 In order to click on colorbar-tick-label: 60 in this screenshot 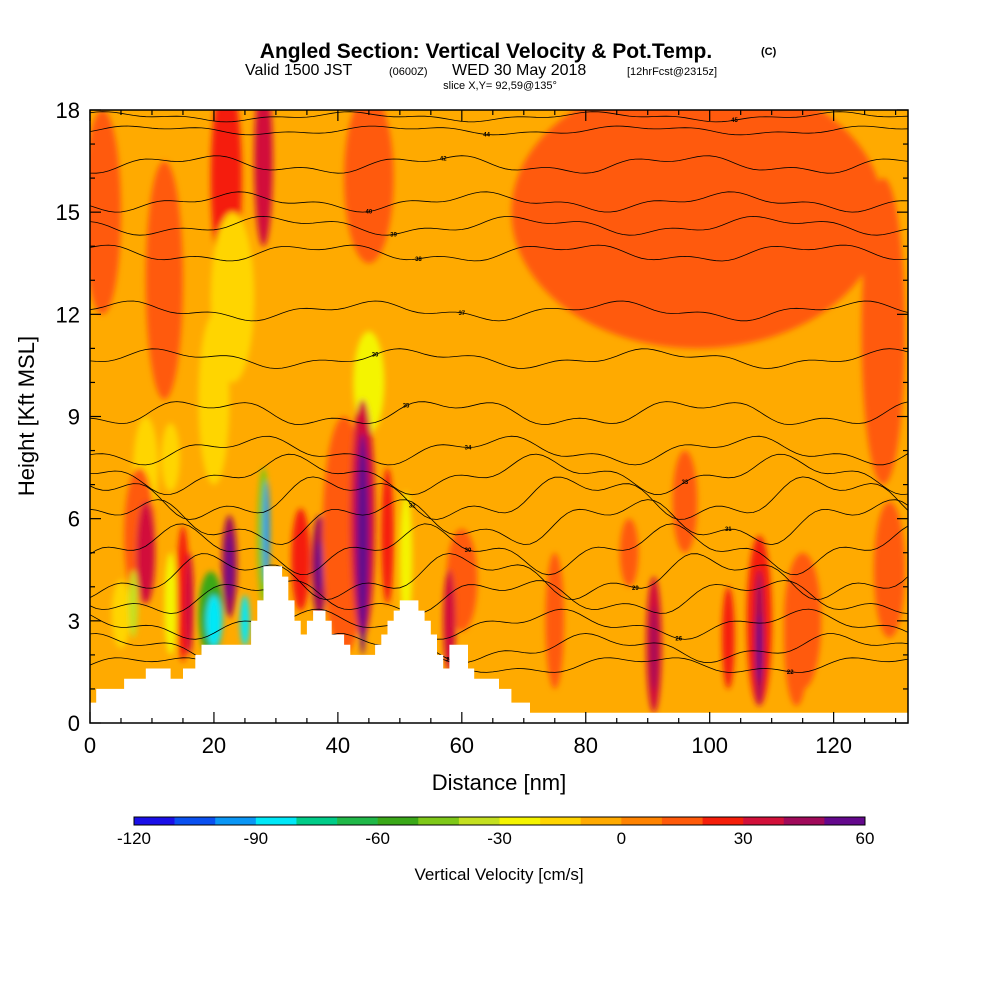, I will do `click(865, 838)`.